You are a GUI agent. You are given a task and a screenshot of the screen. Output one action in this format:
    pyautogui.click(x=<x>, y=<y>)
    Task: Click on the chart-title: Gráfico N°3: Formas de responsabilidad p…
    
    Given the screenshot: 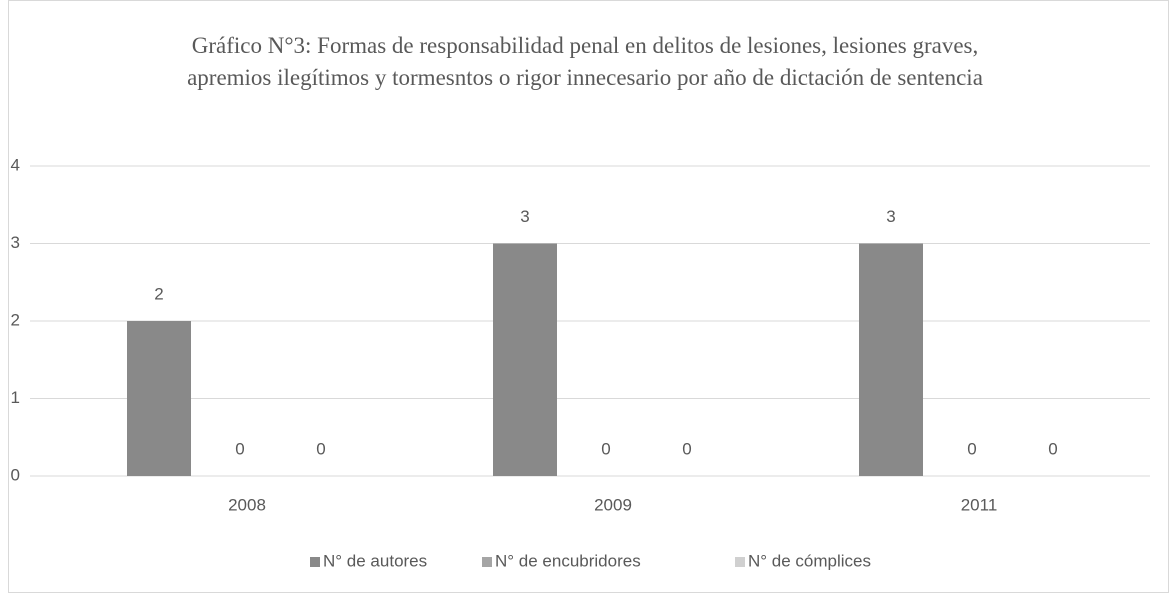 What is the action you would take?
    pyautogui.click(x=585, y=61)
    